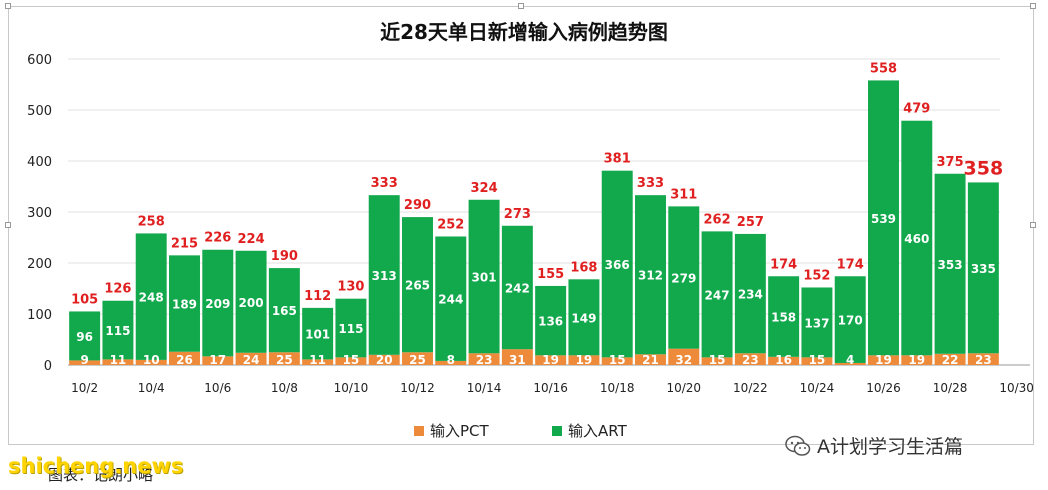 The image size is (1048, 490). I want to click on data-label-art: 313, so click(384, 276).